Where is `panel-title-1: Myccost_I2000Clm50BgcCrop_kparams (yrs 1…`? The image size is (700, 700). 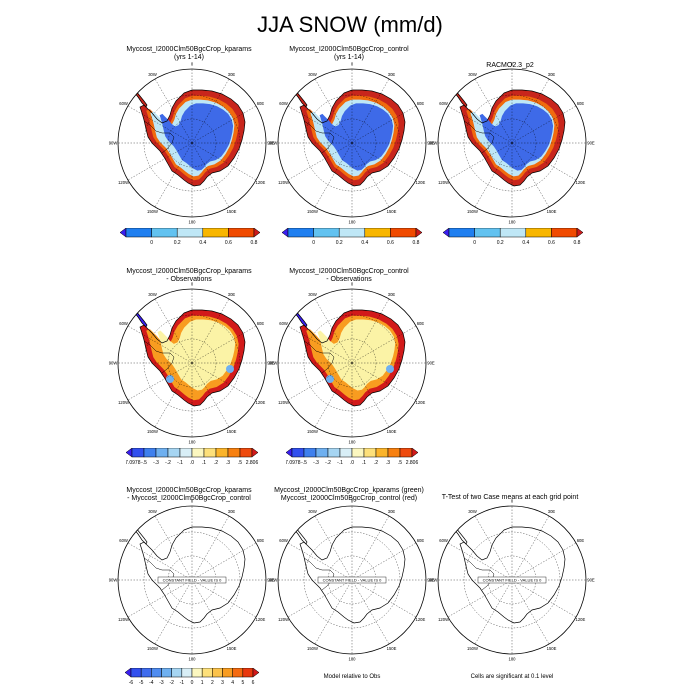 panel-title-1: Myccost_I2000Clm50BgcCrop_kparams (yrs 1… is located at coordinates (189, 53).